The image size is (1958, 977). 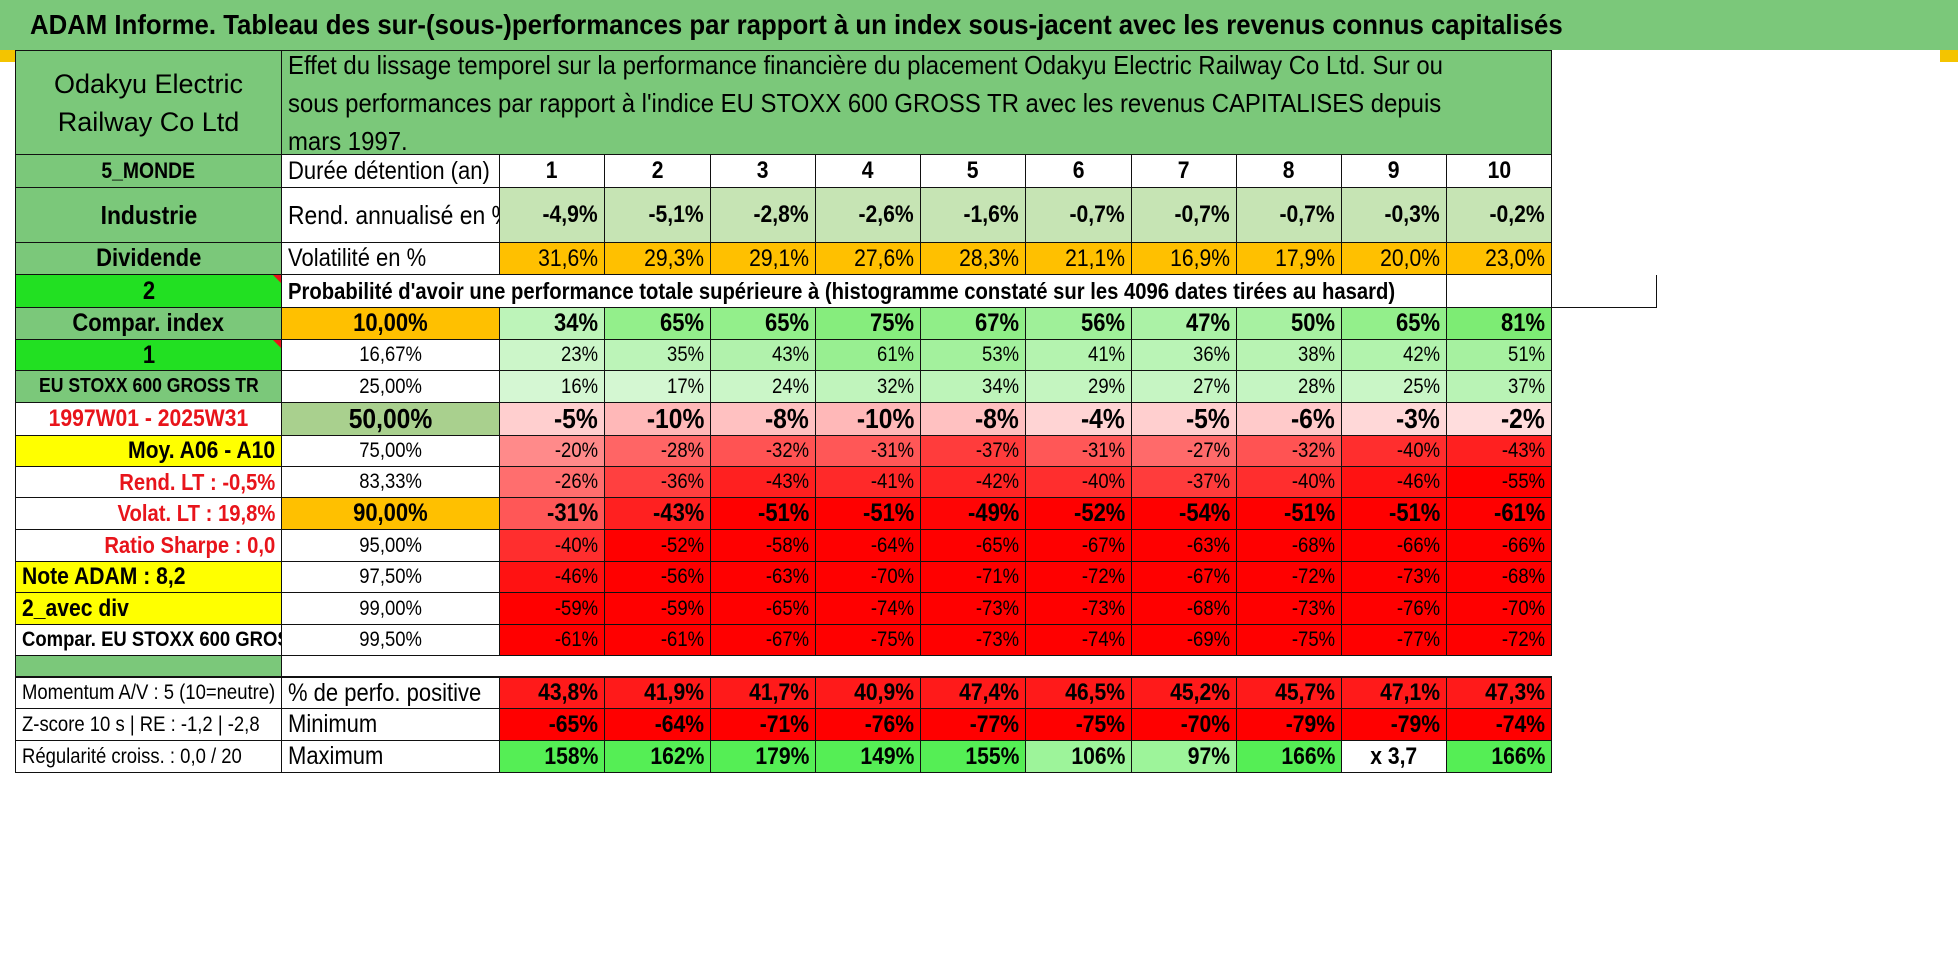 I want to click on probability-value-text: -56%, so click(x=682, y=576).